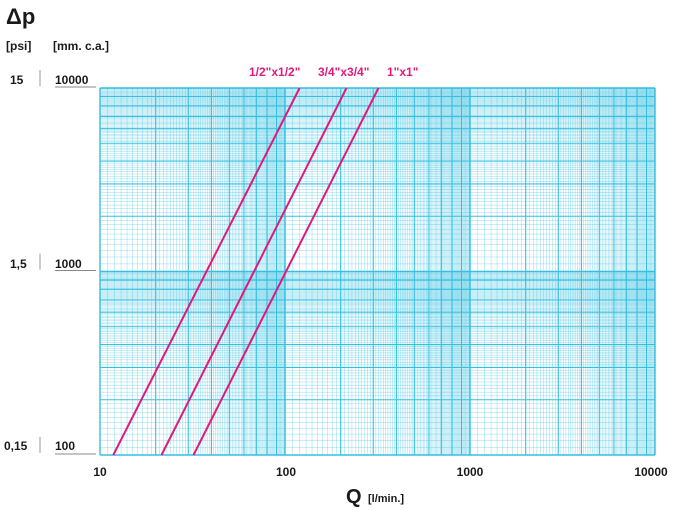  I want to click on ytick-psi-label: 15, so click(17, 80).